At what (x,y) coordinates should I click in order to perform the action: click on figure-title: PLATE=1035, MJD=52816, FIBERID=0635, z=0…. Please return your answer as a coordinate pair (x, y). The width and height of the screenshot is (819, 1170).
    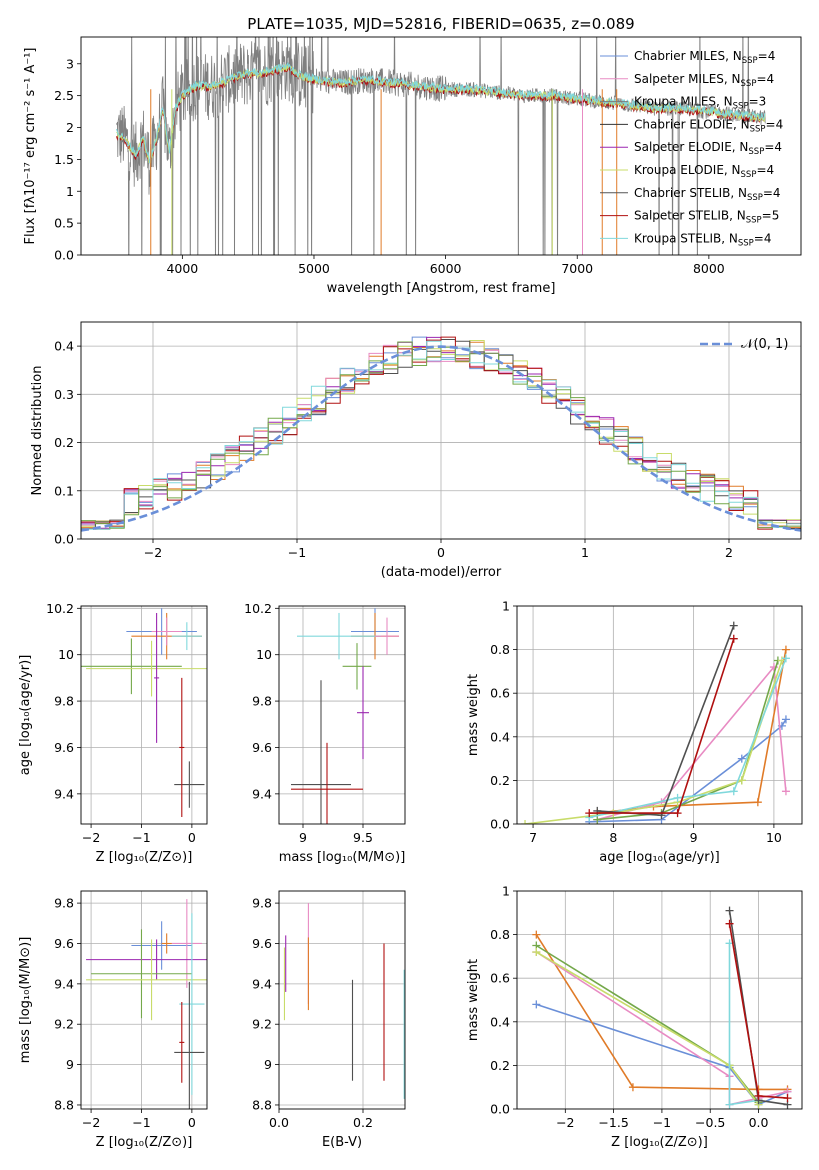
    Looking at the image, I should click on (440, 24).